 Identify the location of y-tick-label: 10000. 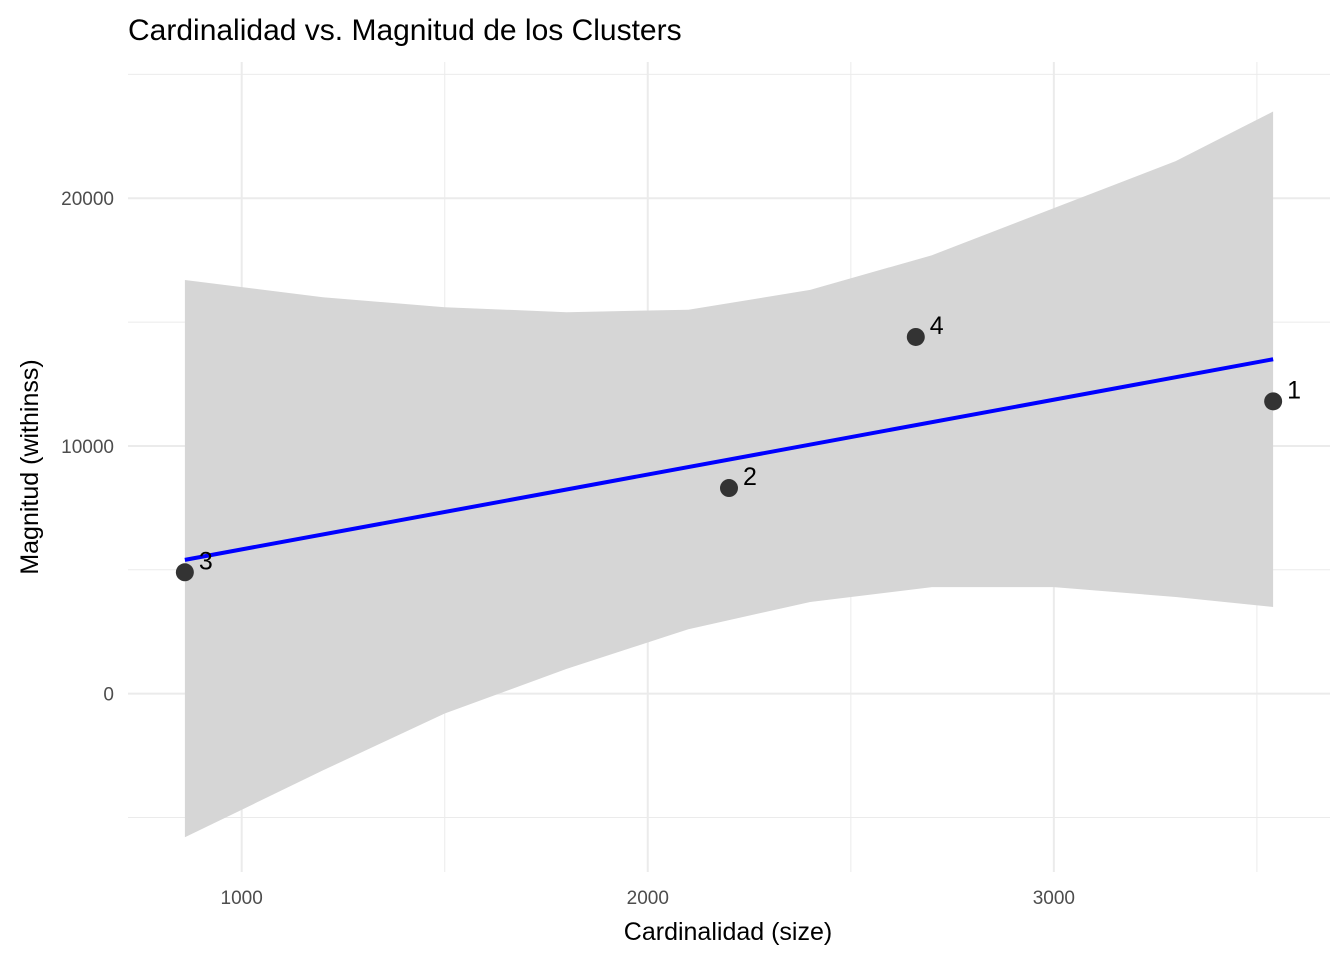
(87, 447).